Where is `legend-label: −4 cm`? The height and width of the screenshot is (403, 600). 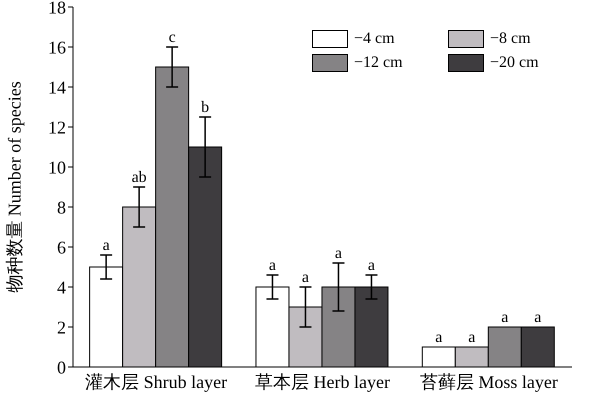
legend-label: −4 cm is located at coordinates (374, 39).